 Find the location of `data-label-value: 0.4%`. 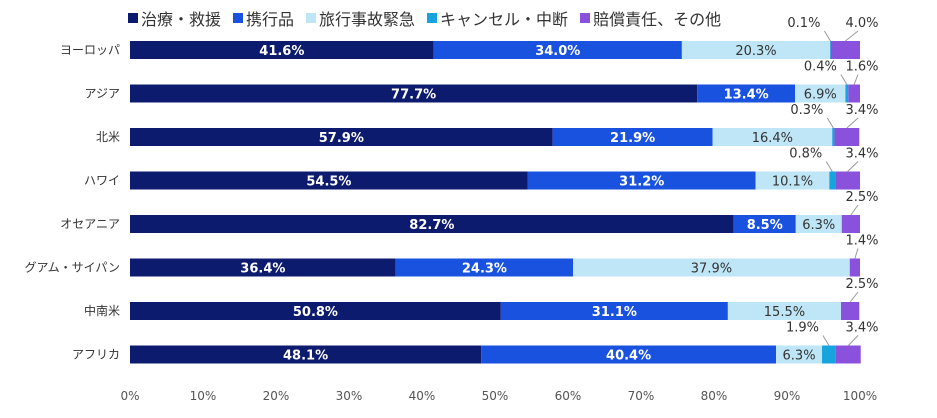

data-label-value: 0.4% is located at coordinates (820, 67).